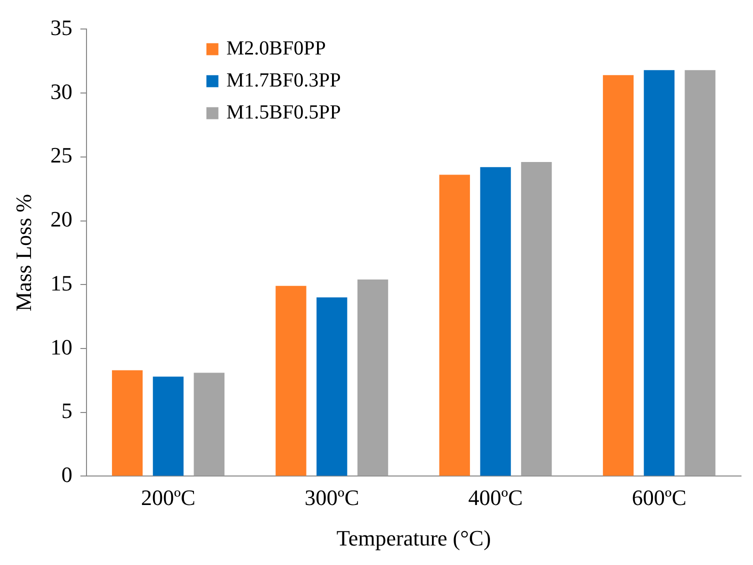 This screenshot has height=565, width=753. I want to click on y-tick-label: 5, so click(66, 411).